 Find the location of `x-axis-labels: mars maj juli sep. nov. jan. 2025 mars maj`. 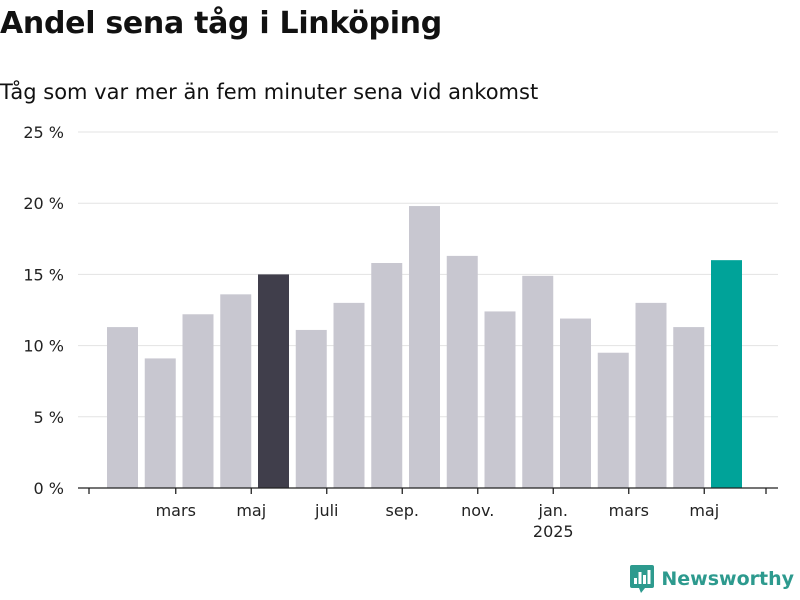

x-axis-labels: mars maj juli sep. nov. jan. 2025 mars maj is located at coordinates (438, 521).